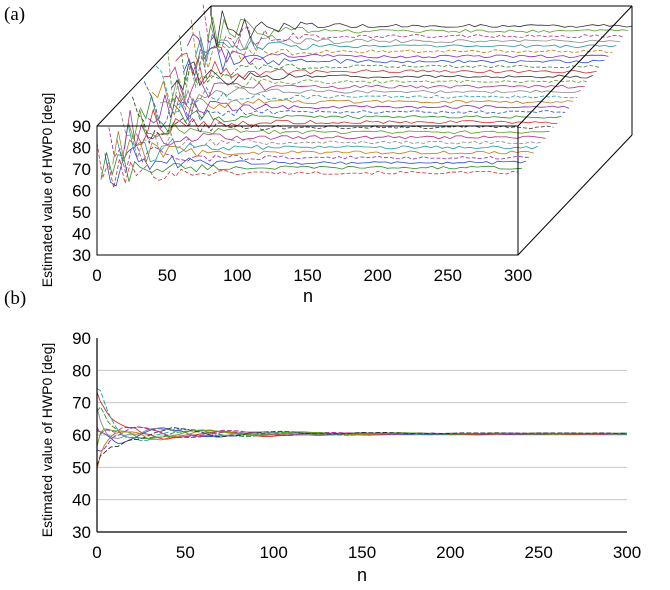 The height and width of the screenshot is (590, 670). Describe the element at coordinates (96, 275) in the screenshot. I see `panel-a-x-tick-label: 0` at that location.